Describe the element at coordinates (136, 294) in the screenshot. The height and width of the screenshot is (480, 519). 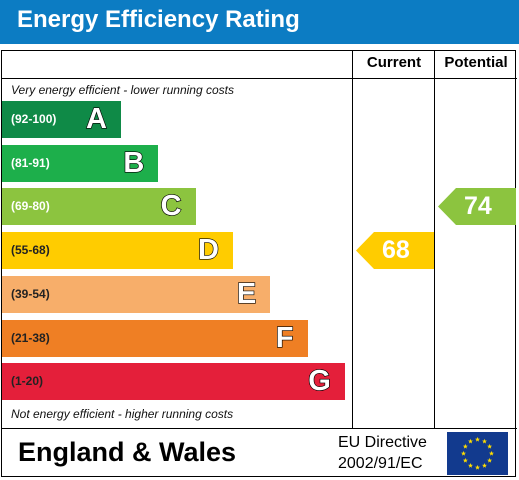
I see `band-e: (39-54) E` at that location.